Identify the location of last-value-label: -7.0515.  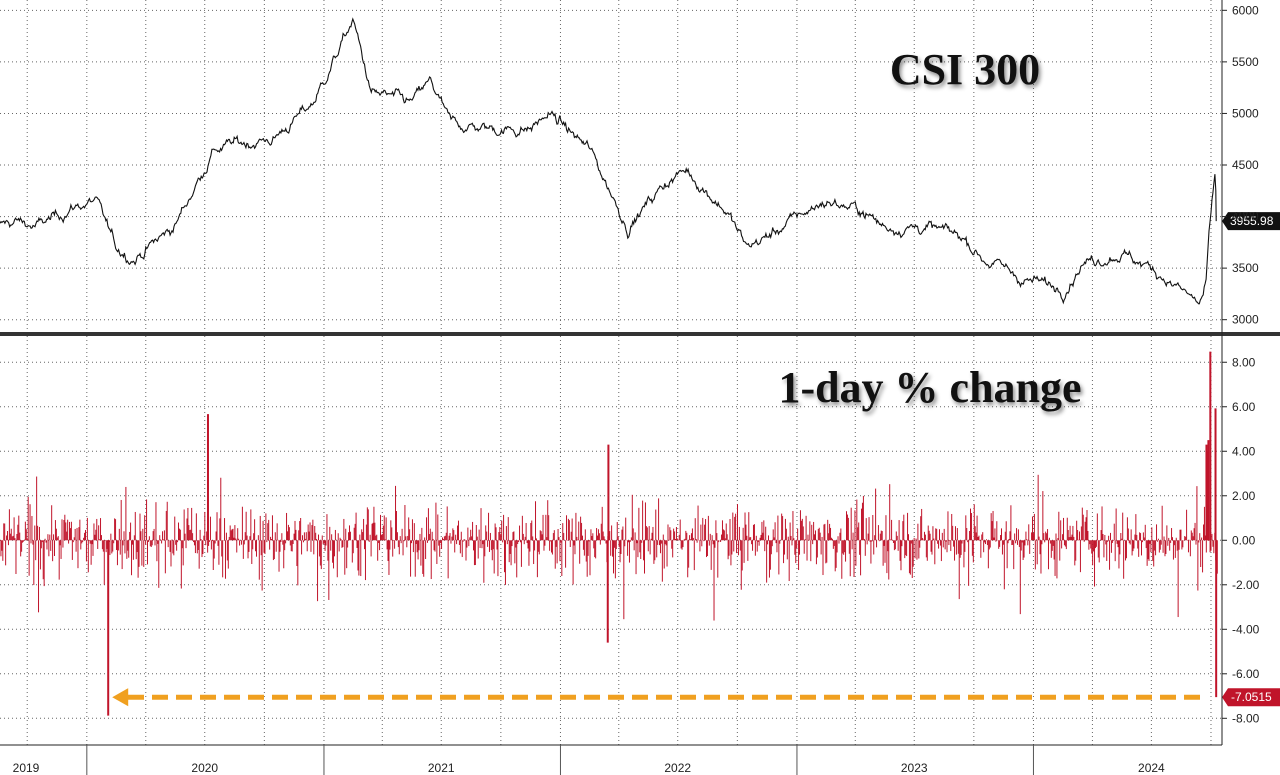
(1251, 697).